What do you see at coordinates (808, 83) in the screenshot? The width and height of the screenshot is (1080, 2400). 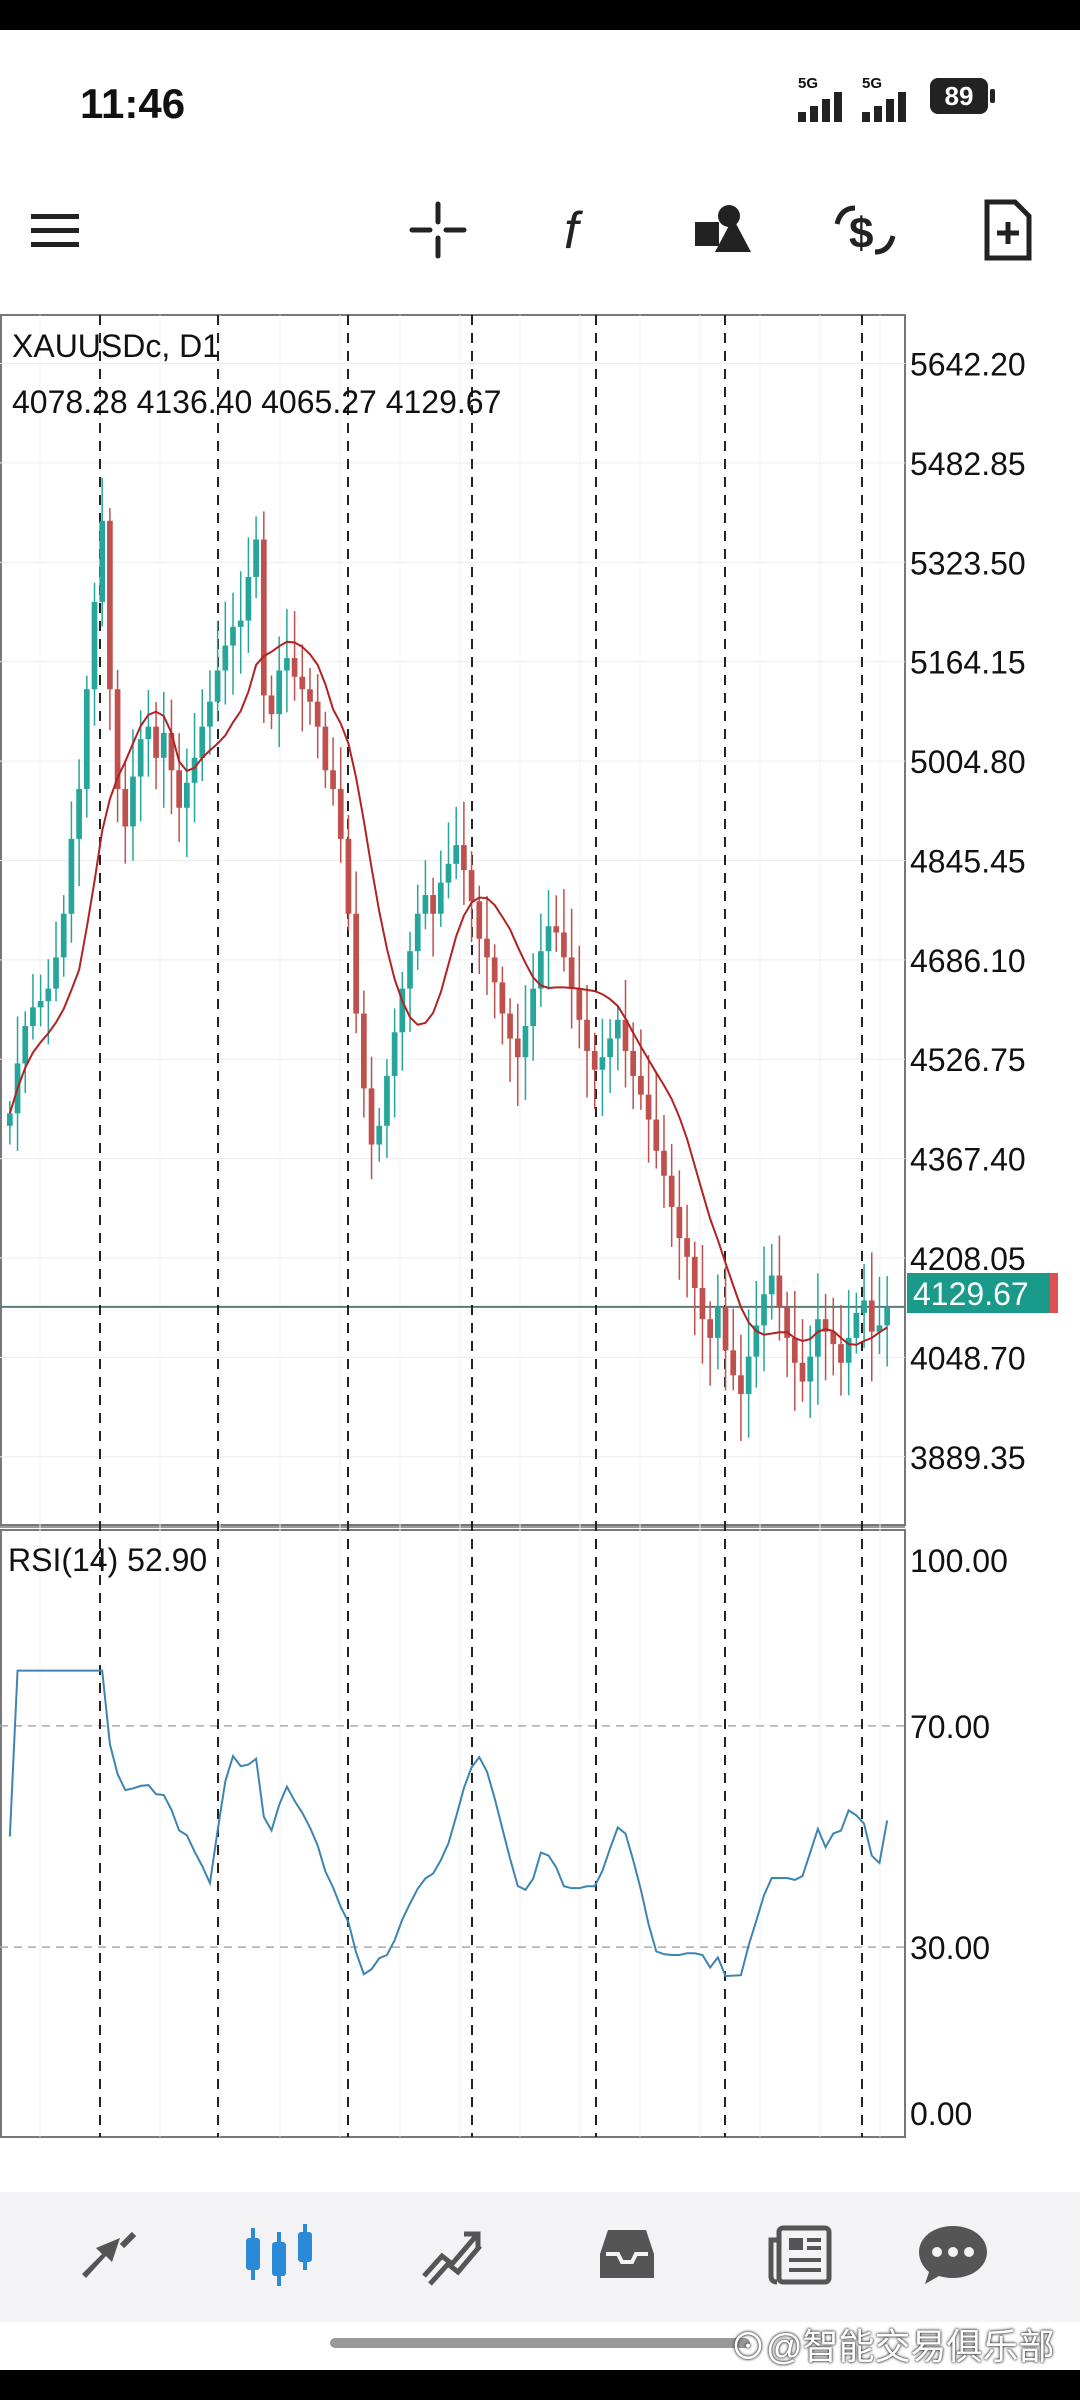 I see `signal1-label: 5G` at bounding box center [808, 83].